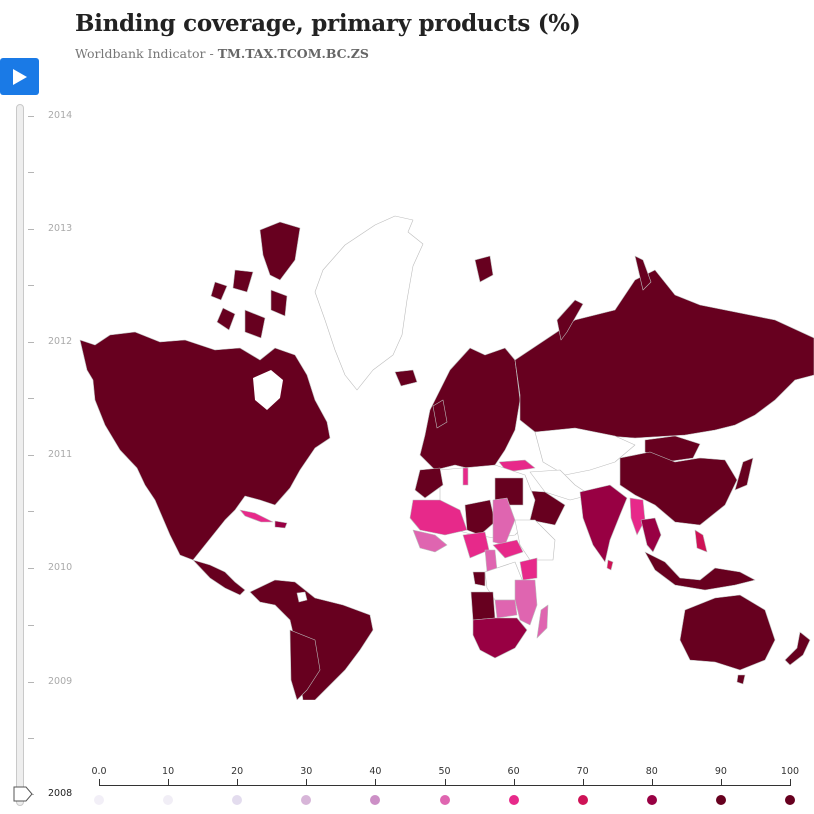  Describe the element at coordinates (506, 609) in the screenshot. I see `country-zambia` at that location.